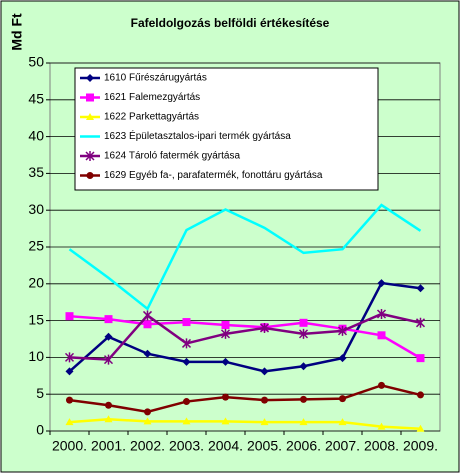 The height and width of the screenshot is (473, 460). Describe the element at coordinates (36, 319) in the screenshot. I see `y-tick-label: 15` at that location.